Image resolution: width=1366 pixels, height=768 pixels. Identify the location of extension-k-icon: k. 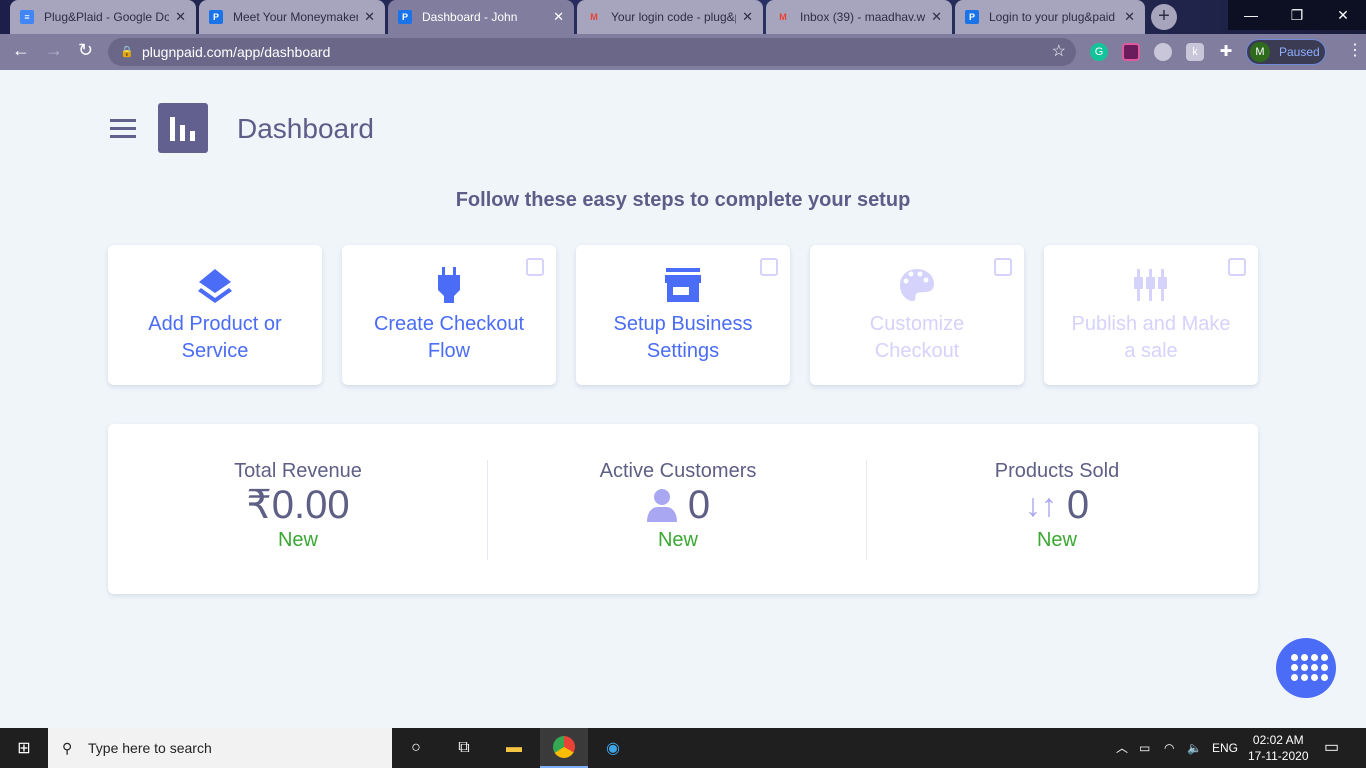
(1195, 52).